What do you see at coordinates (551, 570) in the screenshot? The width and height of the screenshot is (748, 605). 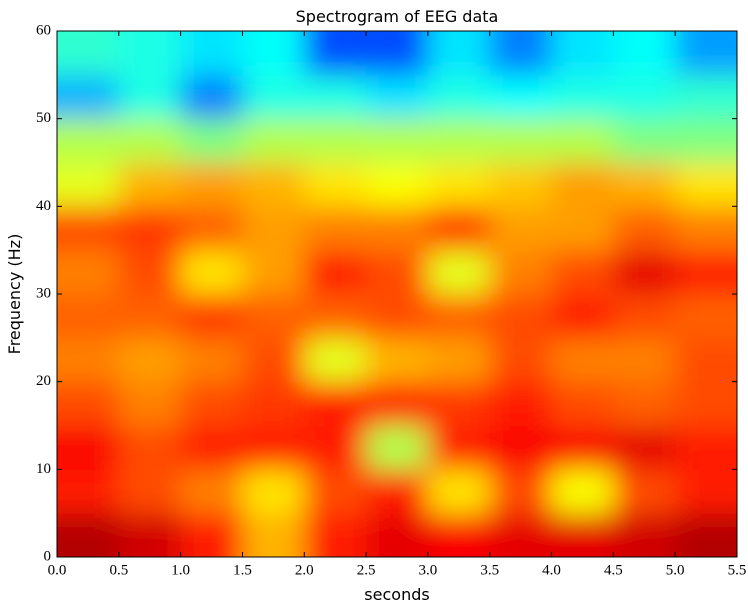 I see `x-tick-label: 4.0` at bounding box center [551, 570].